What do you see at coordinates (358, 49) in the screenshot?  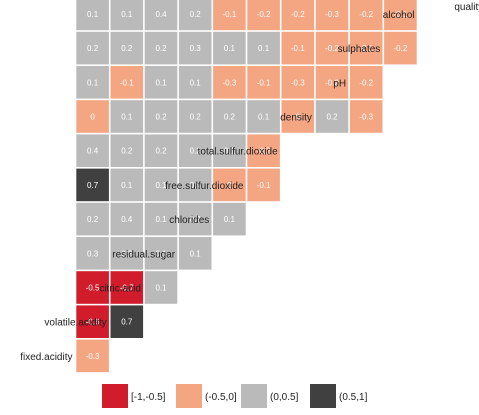 I see `variable-label: sulphates` at bounding box center [358, 49].